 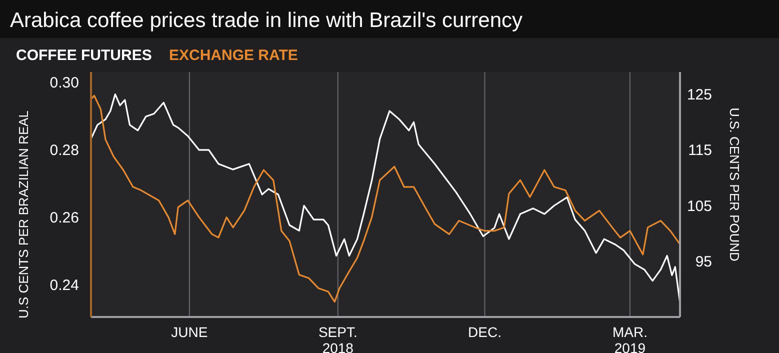 I want to click on y-tick-label: 0.30, so click(x=64, y=83).